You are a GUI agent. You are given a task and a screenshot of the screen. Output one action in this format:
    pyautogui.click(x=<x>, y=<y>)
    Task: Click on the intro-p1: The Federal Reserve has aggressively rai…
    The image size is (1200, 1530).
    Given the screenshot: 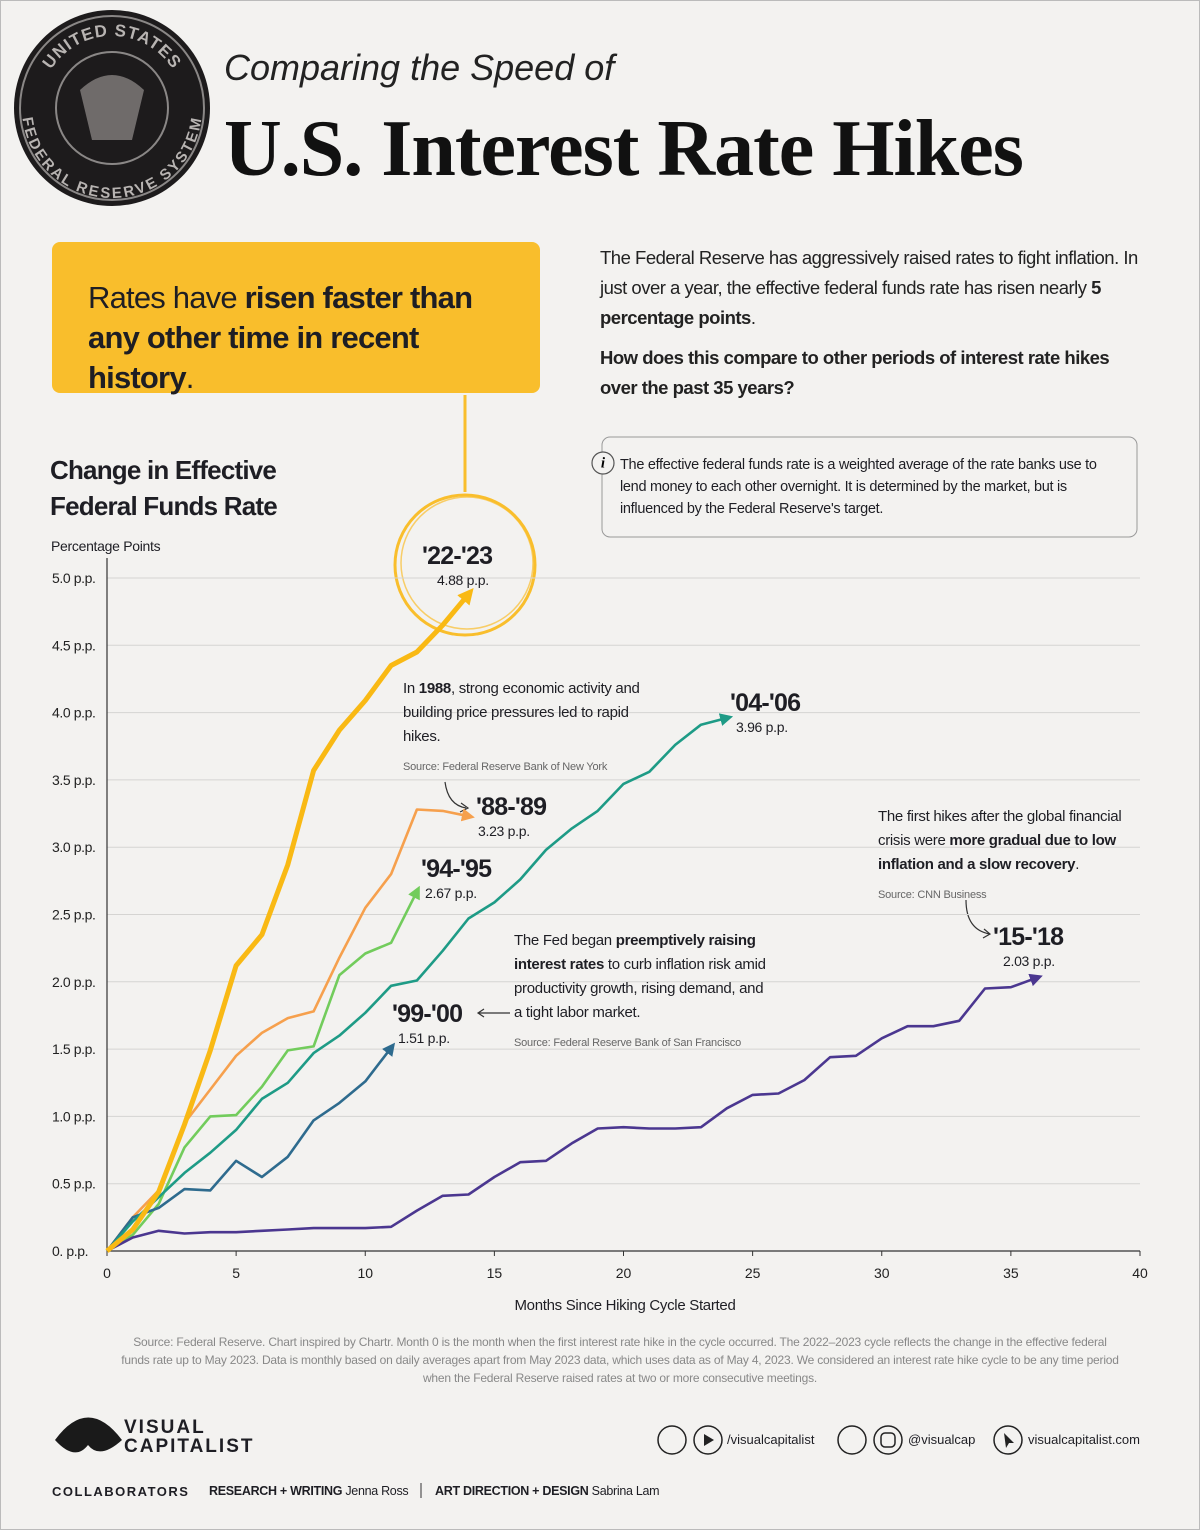 What is the action you would take?
    pyautogui.click(x=880, y=288)
    